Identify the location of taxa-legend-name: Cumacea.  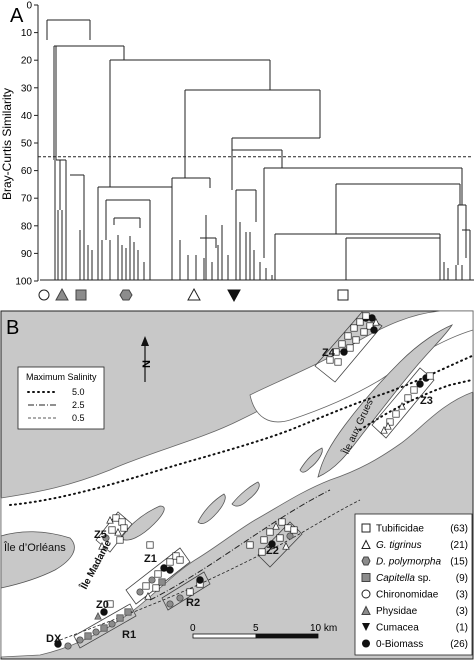
(397, 628).